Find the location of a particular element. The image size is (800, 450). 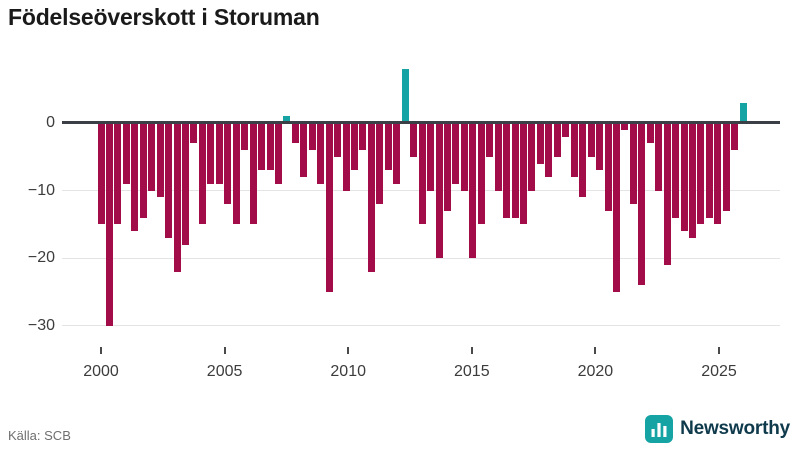

x-axis-label: 2005 is located at coordinates (224, 371).